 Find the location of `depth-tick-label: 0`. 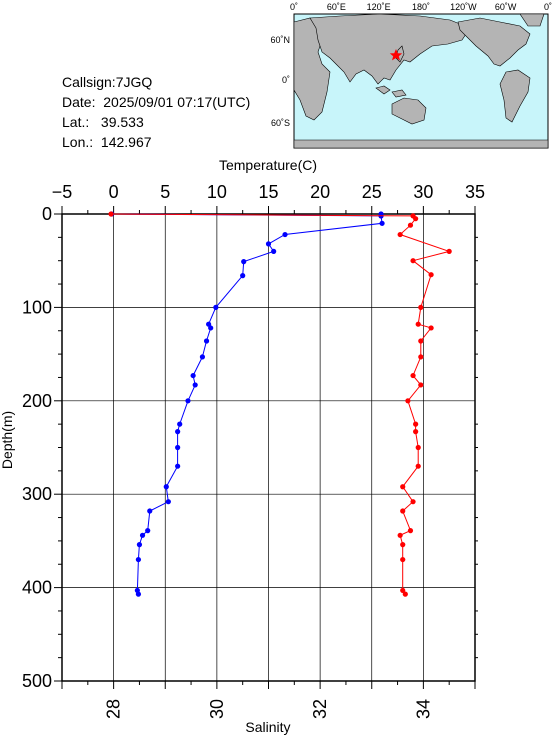

depth-tick-label: 0 is located at coordinates (47, 214).